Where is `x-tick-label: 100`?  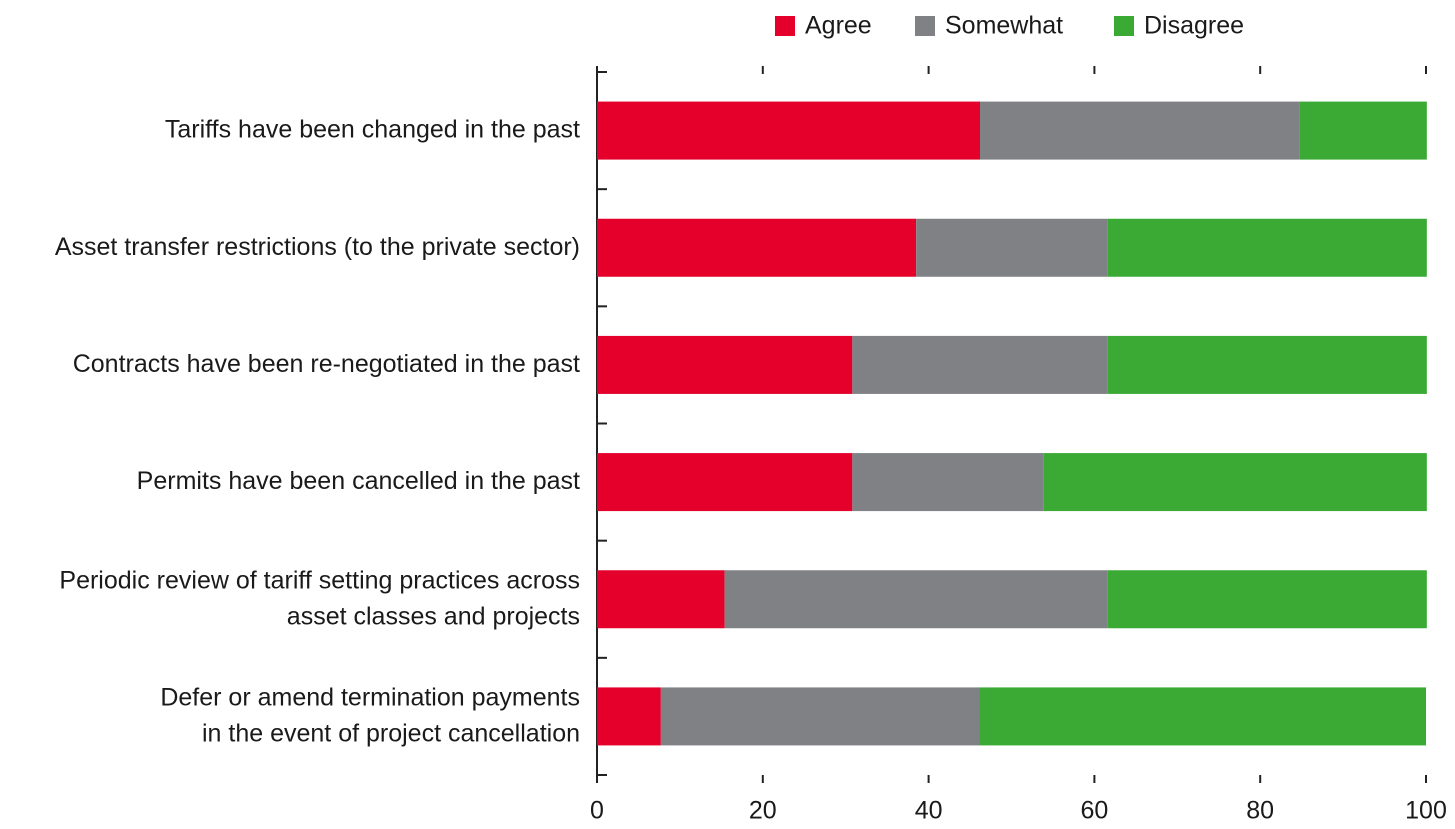 x-tick-label: 100 is located at coordinates (1426, 811).